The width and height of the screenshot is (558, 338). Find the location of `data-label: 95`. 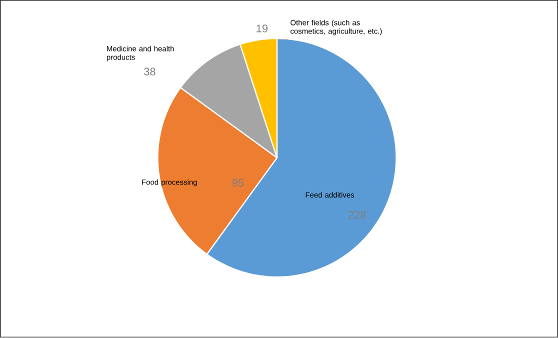

data-label: 95 is located at coordinates (238, 183).